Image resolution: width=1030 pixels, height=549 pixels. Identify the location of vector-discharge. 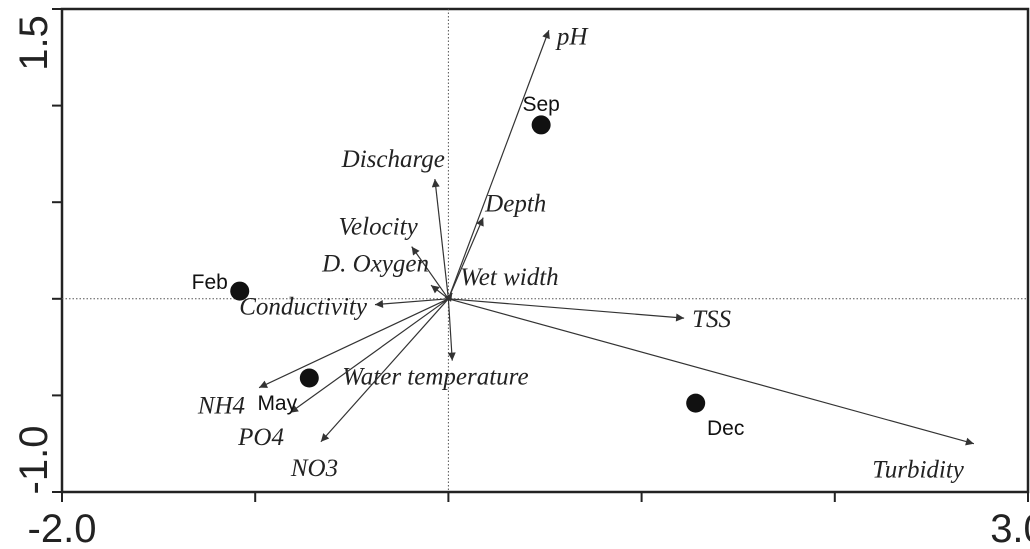
(440, 238).